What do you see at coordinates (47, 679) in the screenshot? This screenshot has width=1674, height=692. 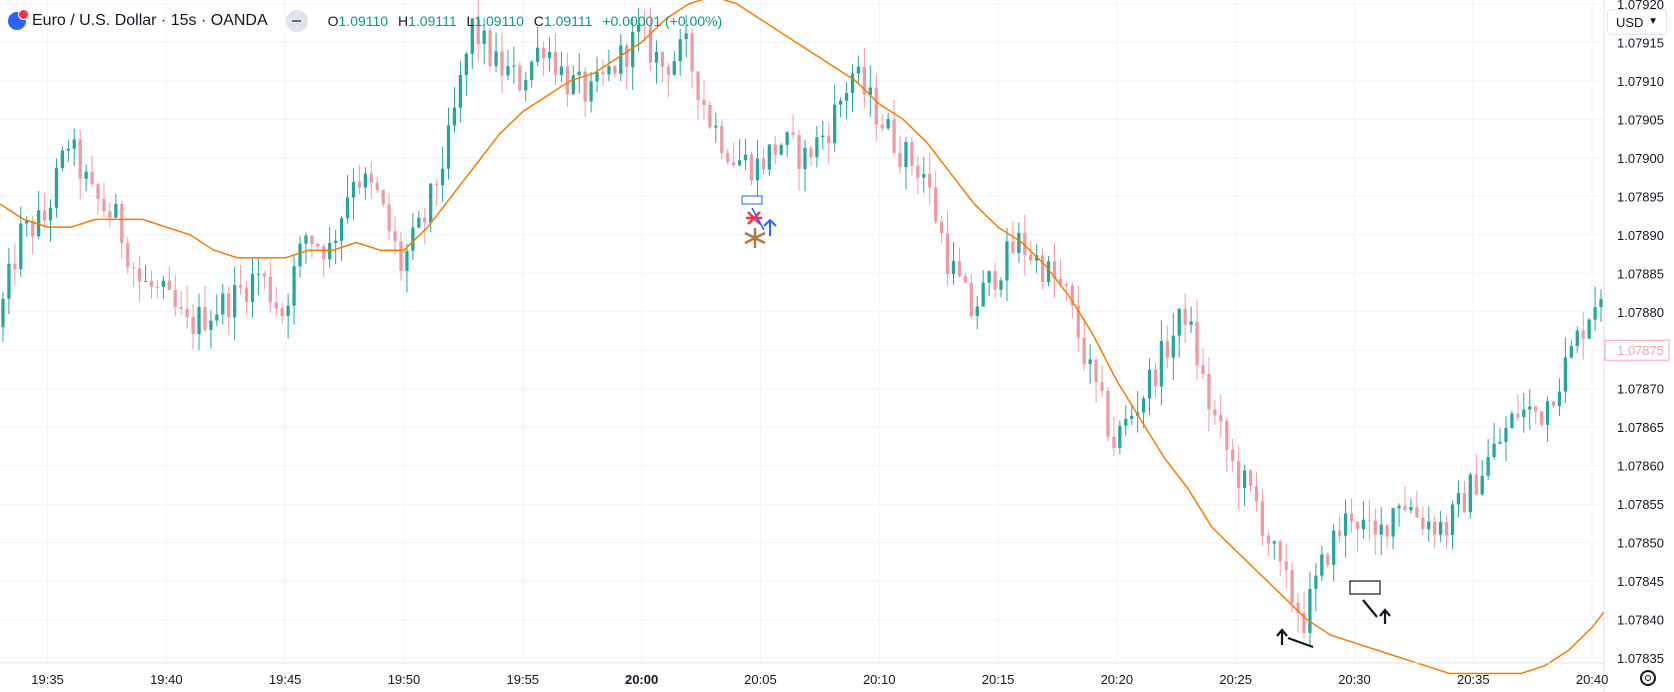 I see `time-tick-label: 19:35` at bounding box center [47, 679].